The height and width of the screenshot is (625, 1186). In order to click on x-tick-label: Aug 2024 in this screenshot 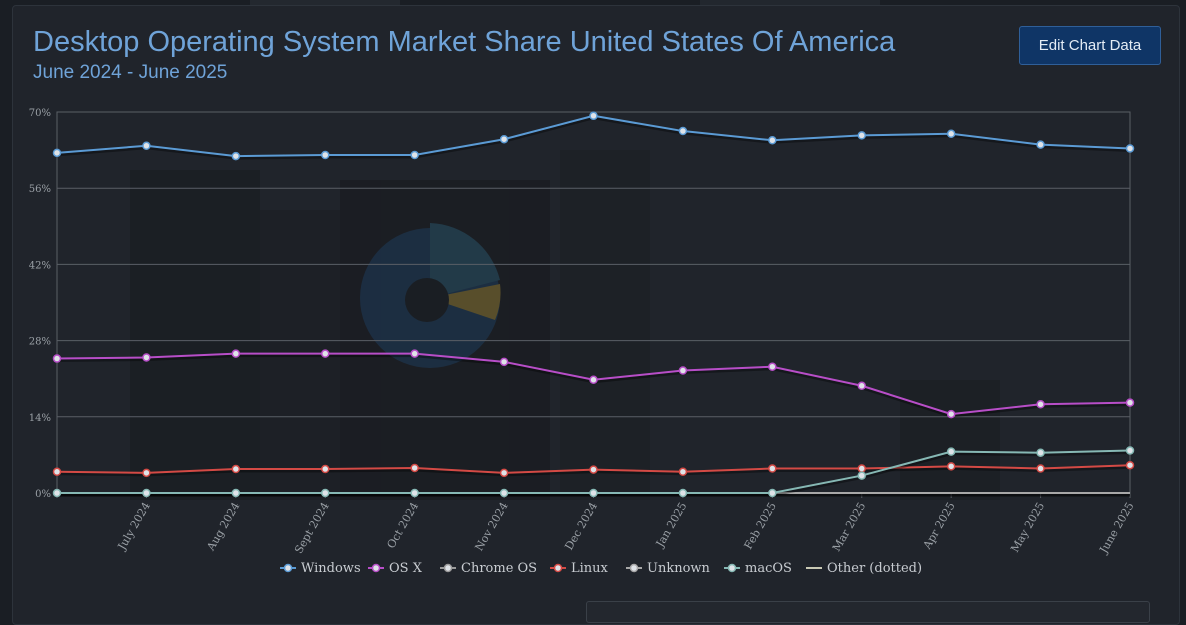, I will do `click(223, 527)`.